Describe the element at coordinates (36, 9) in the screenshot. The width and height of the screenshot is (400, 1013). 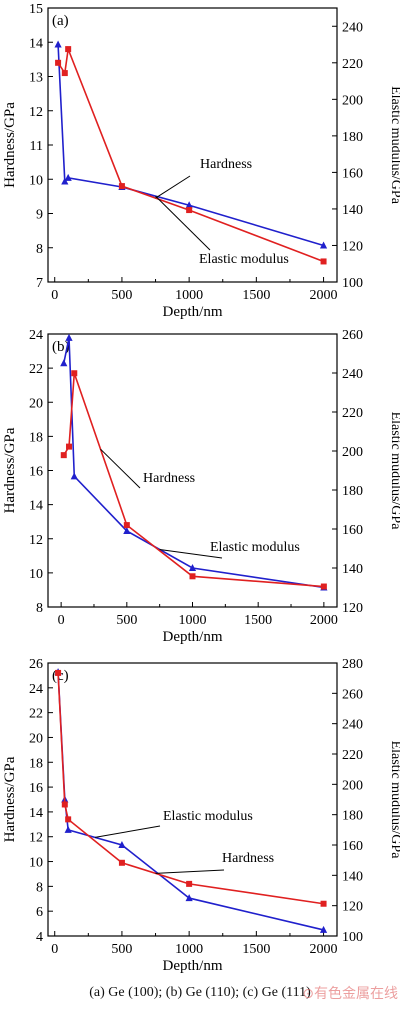
I see `y-tick-label: 15` at that location.